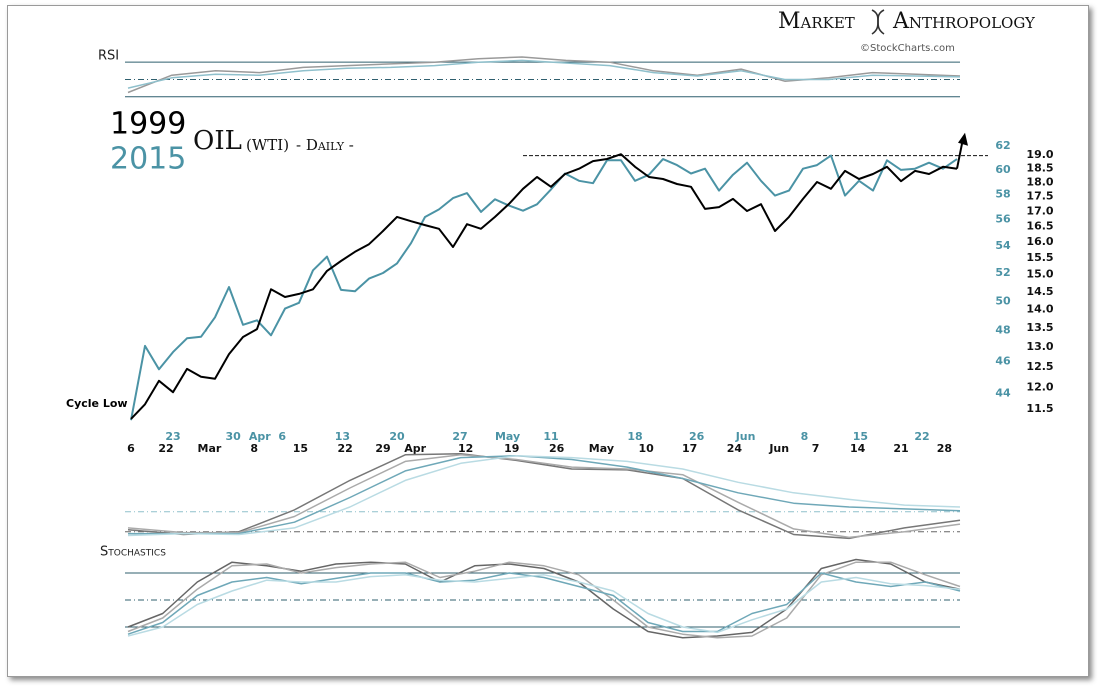  Describe the element at coordinates (133, 552) in the screenshot. I see `stoch-title: Stochastics` at that location.